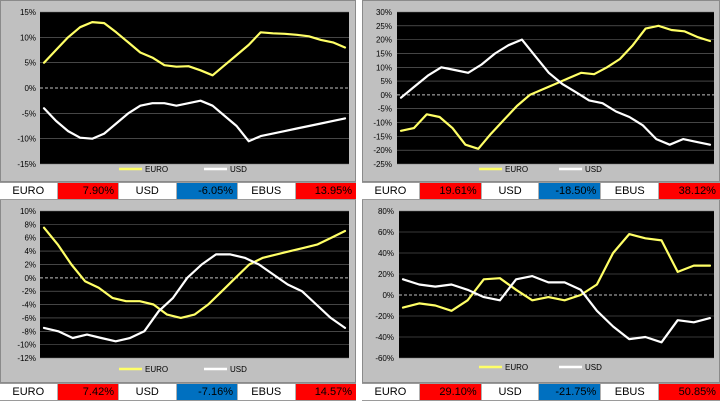  What do you see at coordinates (689, 191) in the screenshot?
I see `ebus-return: 38.12%` at bounding box center [689, 191].